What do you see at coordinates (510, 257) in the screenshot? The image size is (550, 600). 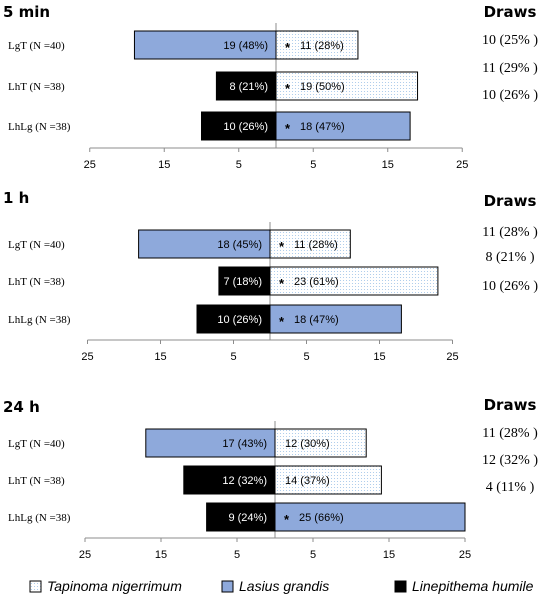 I see `draws-value: 8 (21% )` at bounding box center [510, 257].